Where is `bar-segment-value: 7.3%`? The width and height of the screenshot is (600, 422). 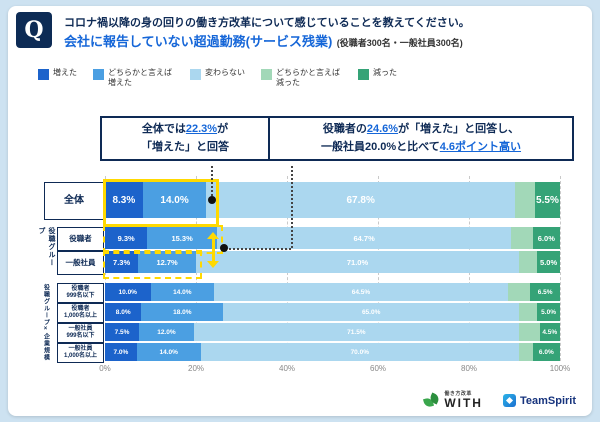 bar-segment-value: 7.3% is located at coordinates (122, 262).